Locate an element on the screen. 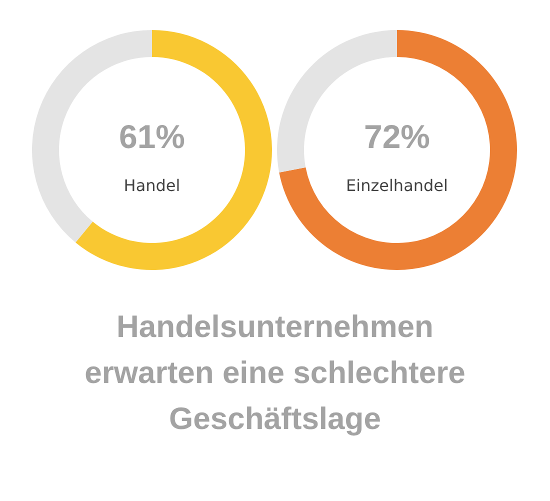 This screenshot has width=550, height=501. slice-label: Handel is located at coordinates (152, 185).